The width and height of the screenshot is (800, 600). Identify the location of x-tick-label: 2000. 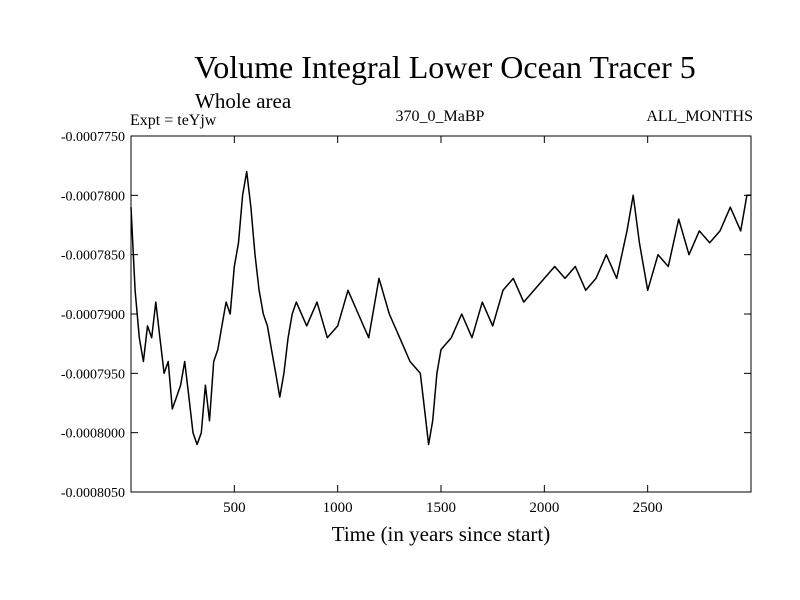
(544, 508).